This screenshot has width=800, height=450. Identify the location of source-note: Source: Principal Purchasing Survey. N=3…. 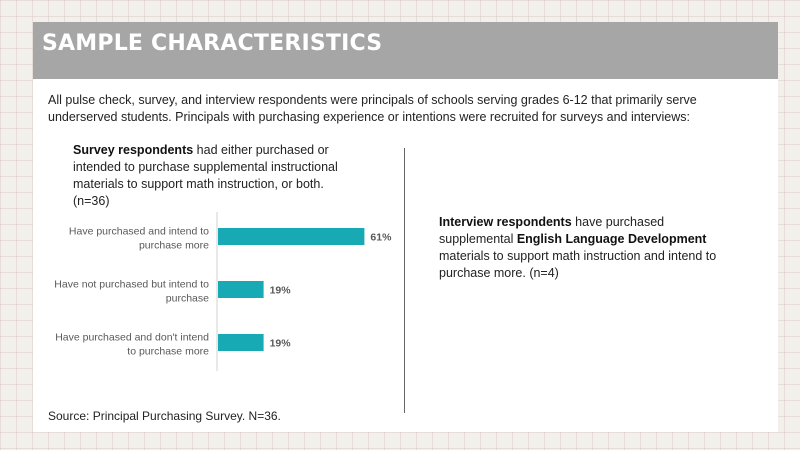
(164, 416).